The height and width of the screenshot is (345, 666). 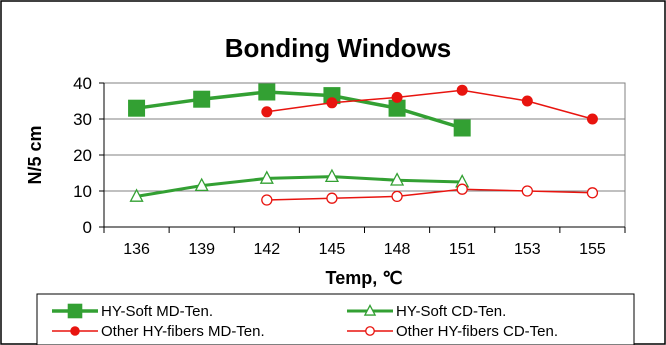 I want to click on x-tick-label: 145, so click(x=332, y=249).